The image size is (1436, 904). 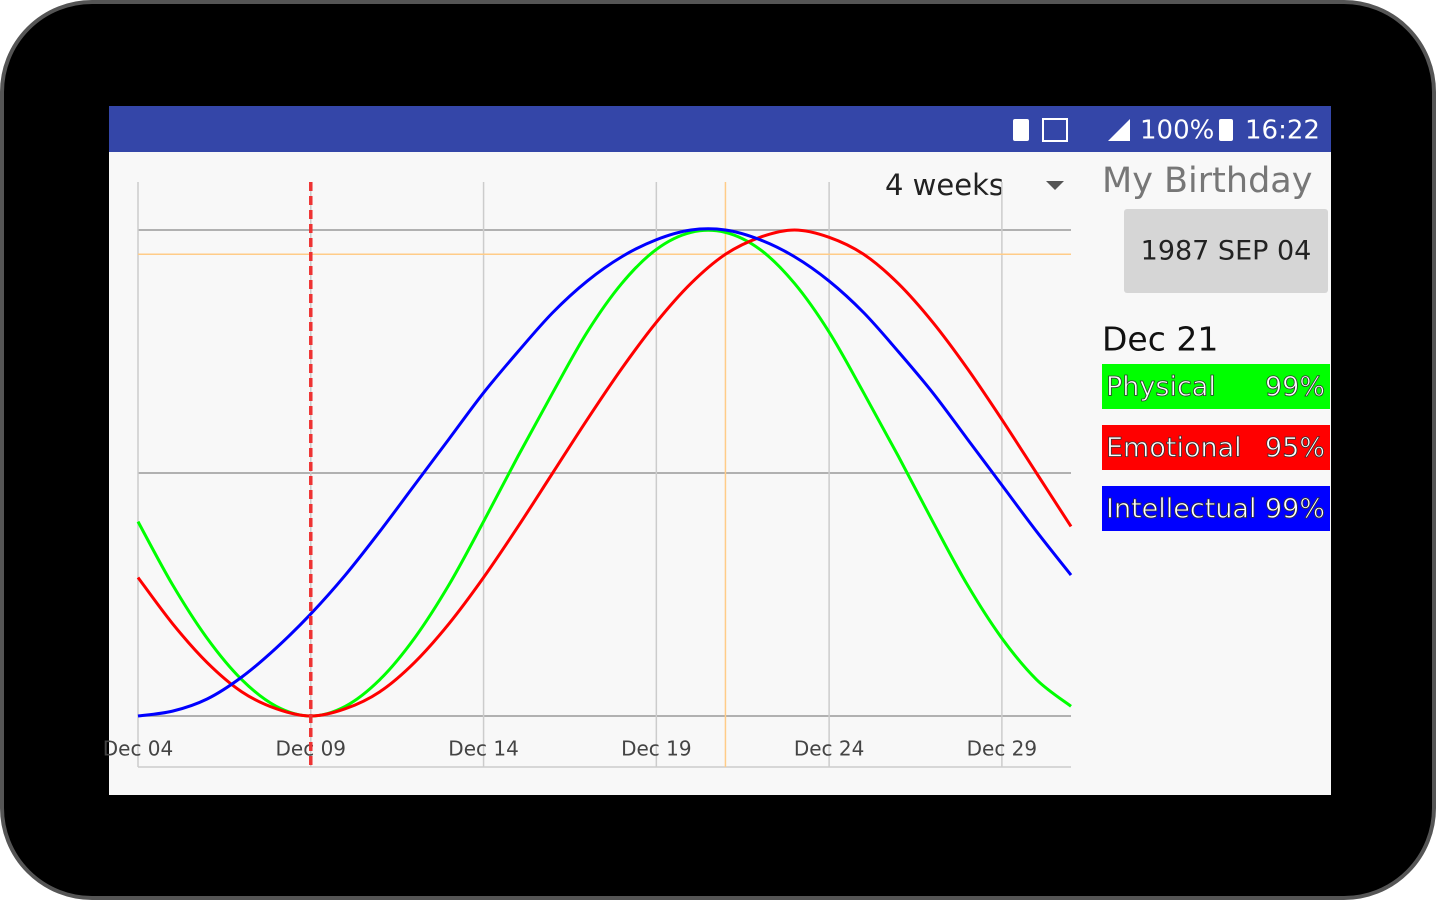 I want to click on clock: 16:22, so click(x=1282, y=131).